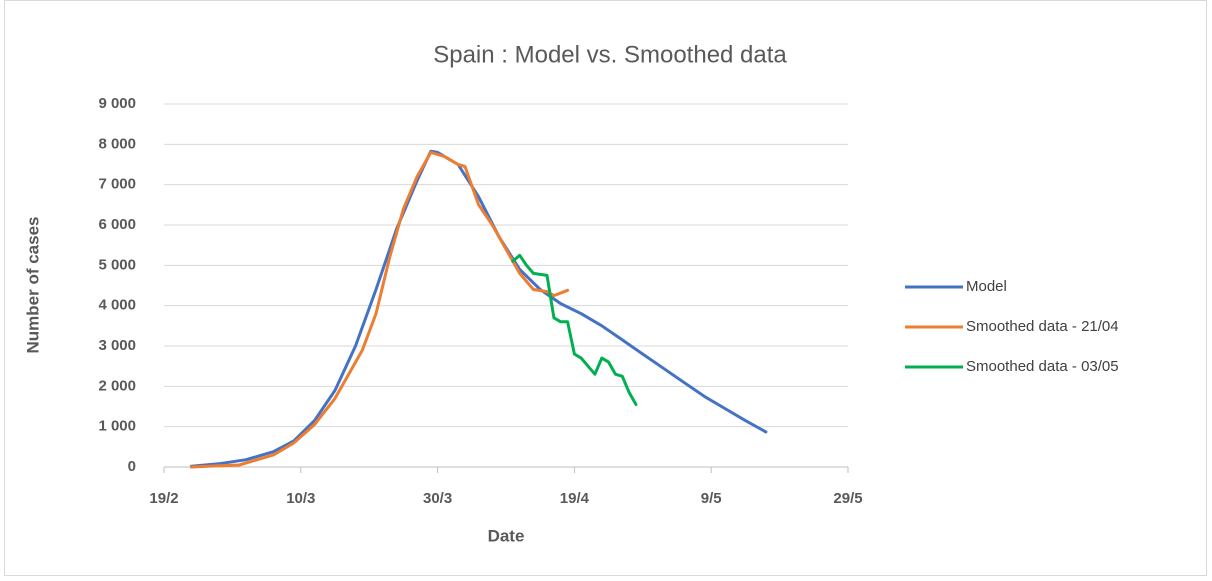  What do you see at coordinates (506, 535) in the screenshot?
I see `x-axis-title: Date` at bounding box center [506, 535].